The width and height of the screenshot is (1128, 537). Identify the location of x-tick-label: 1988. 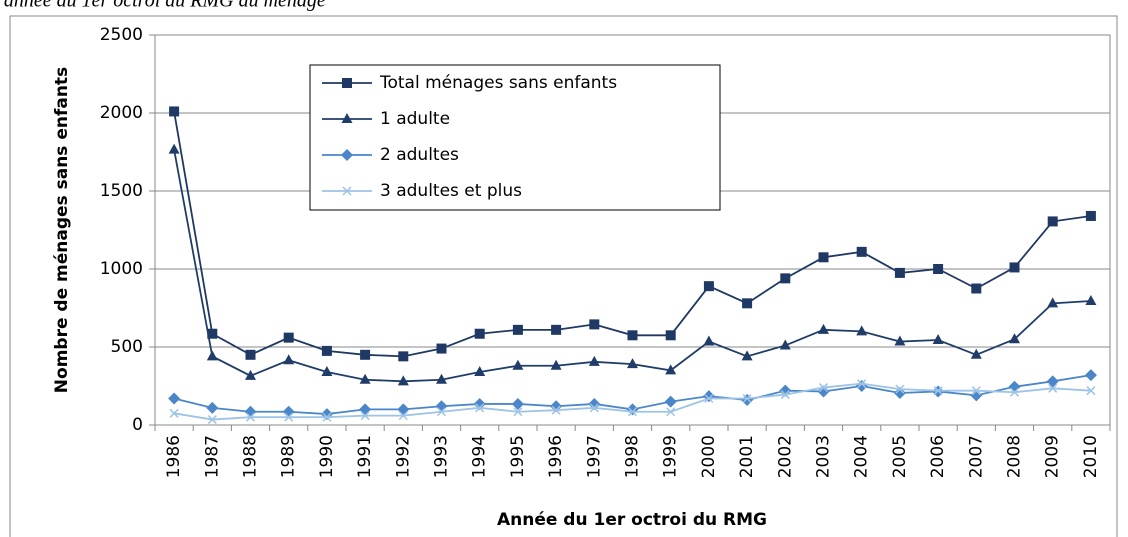
(251, 456).